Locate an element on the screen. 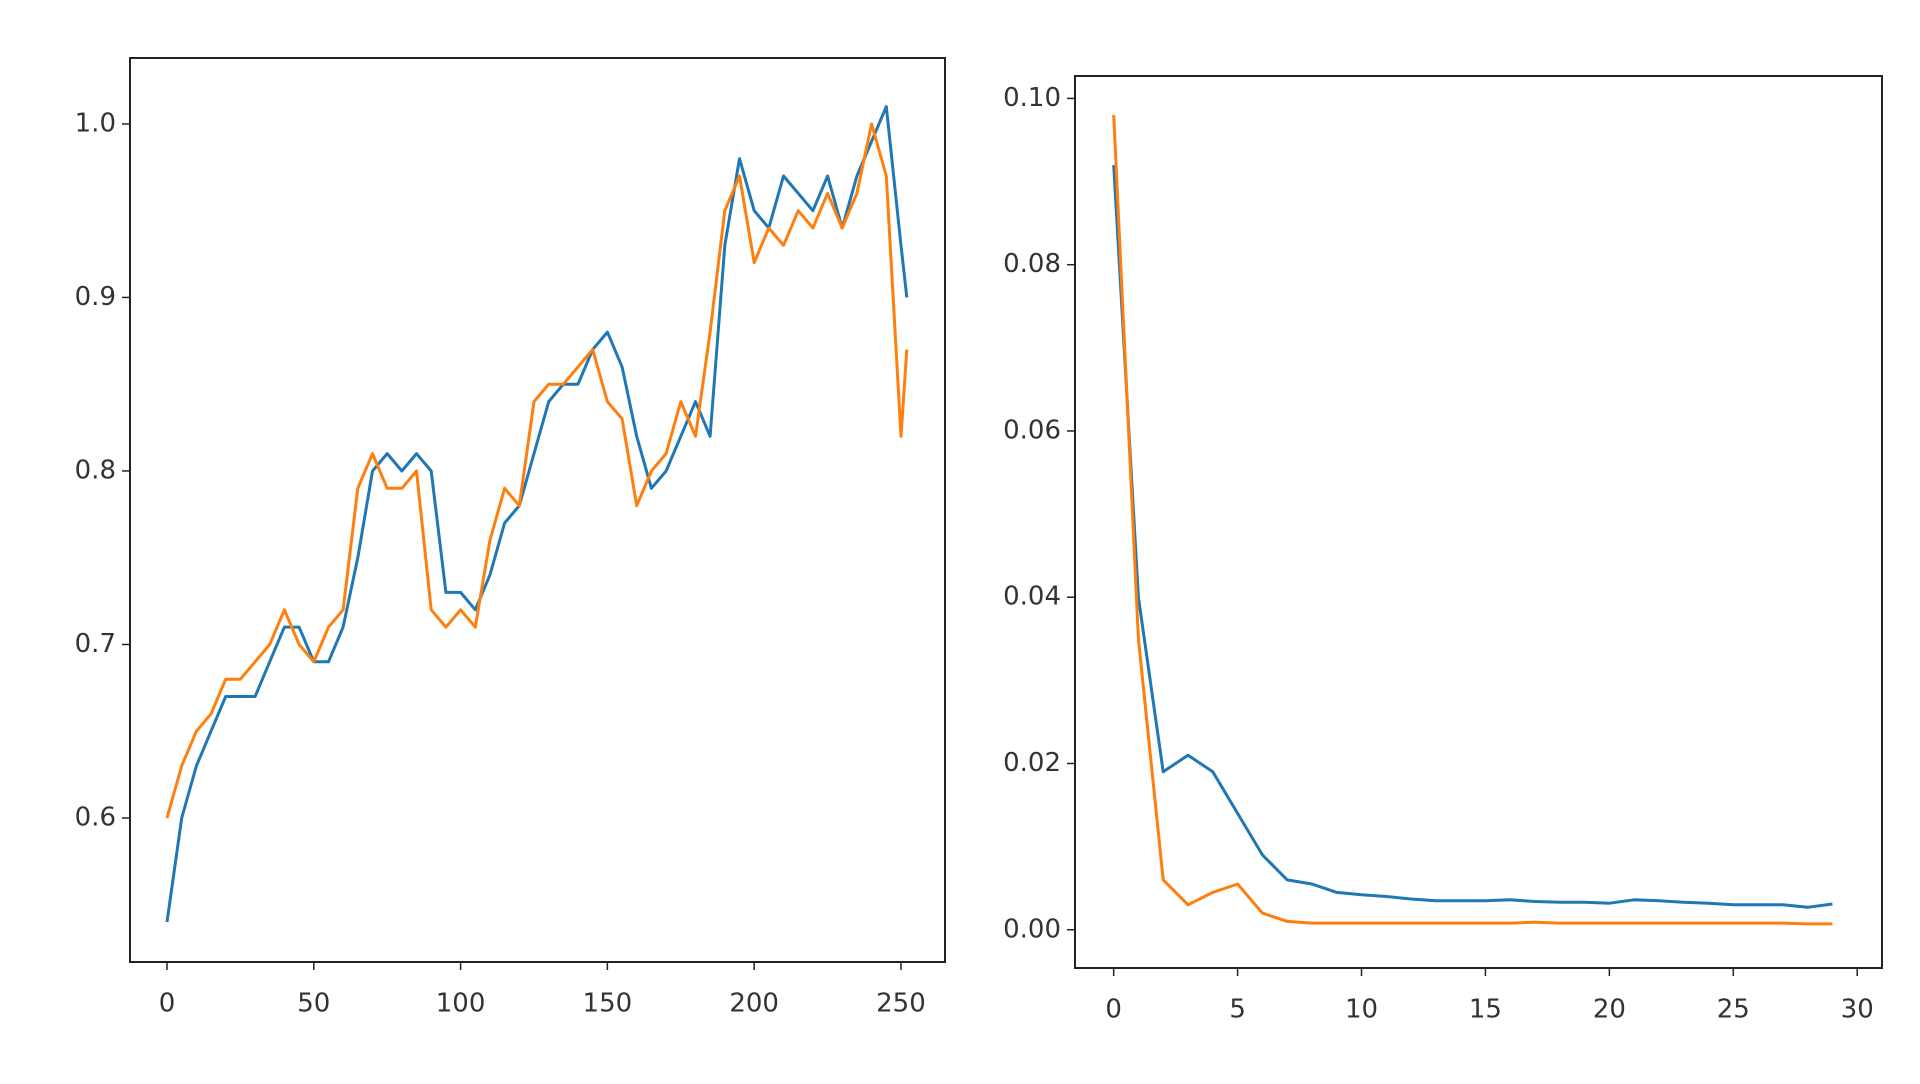 The width and height of the screenshot is (1920, 1084). y-tick-label: 0.6 is located at coordinates (95, 817).